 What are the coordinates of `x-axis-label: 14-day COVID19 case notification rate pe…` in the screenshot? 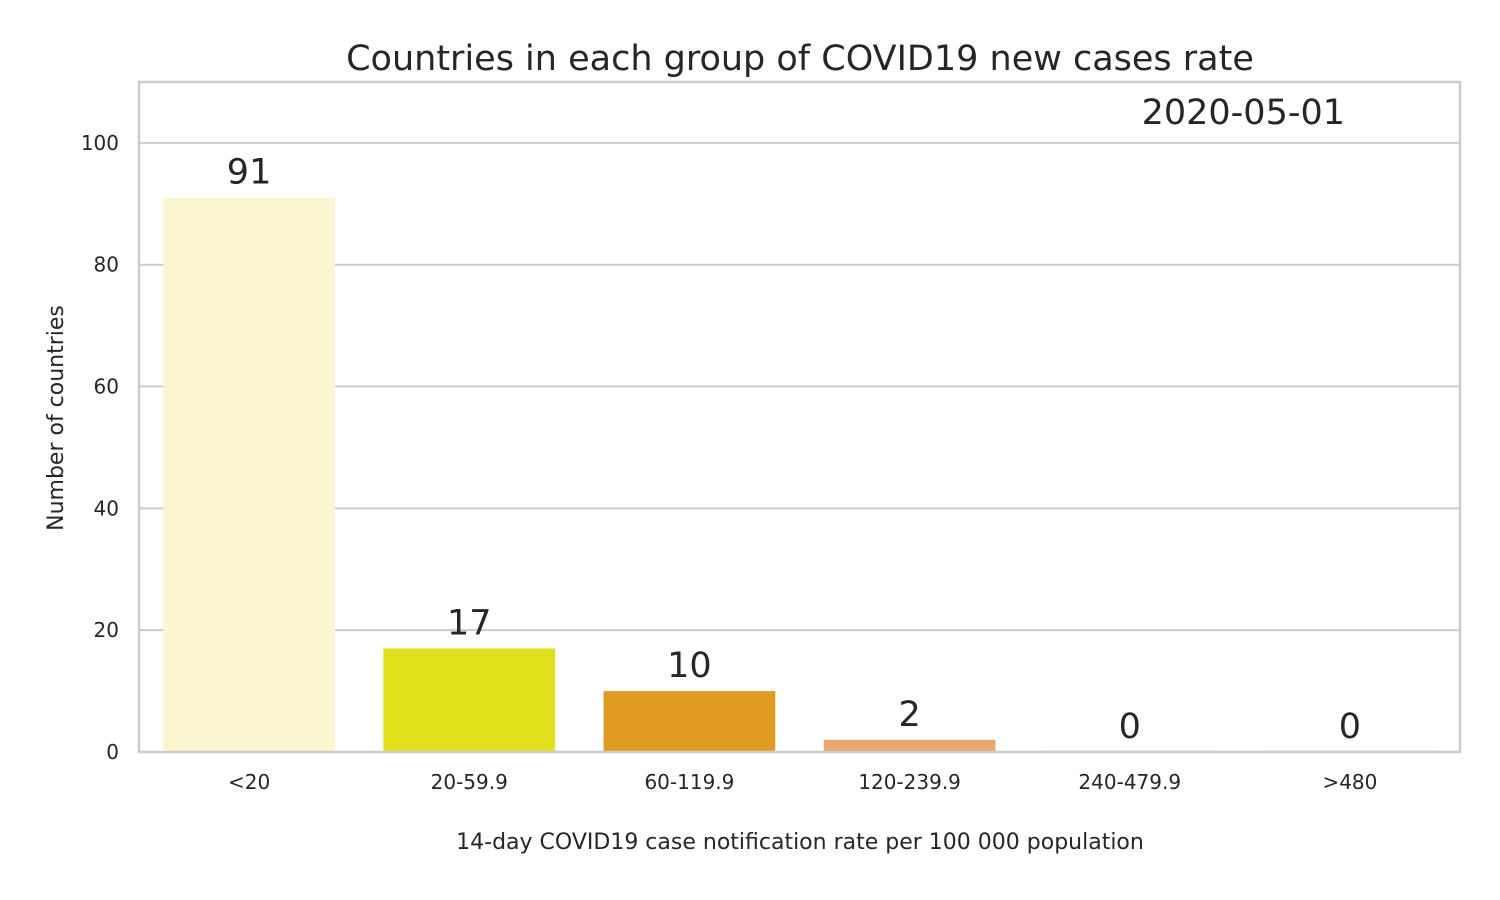 It's located at (800, 842).